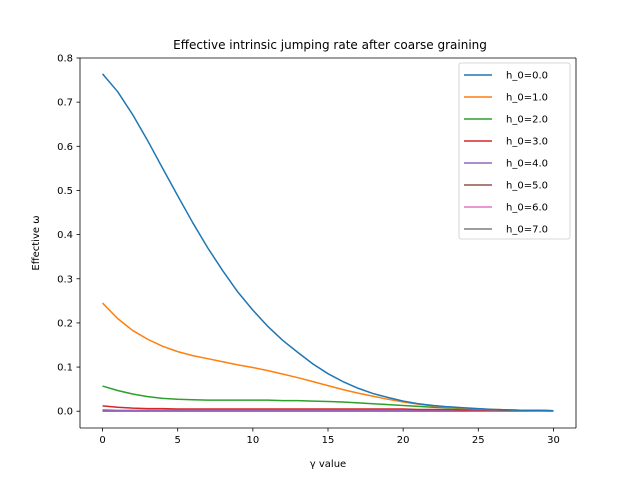 Image resolution: width=640 pixels, height=480 pixels. I want to click on legend-label-3: h_0=3.0, so click(527, 142).